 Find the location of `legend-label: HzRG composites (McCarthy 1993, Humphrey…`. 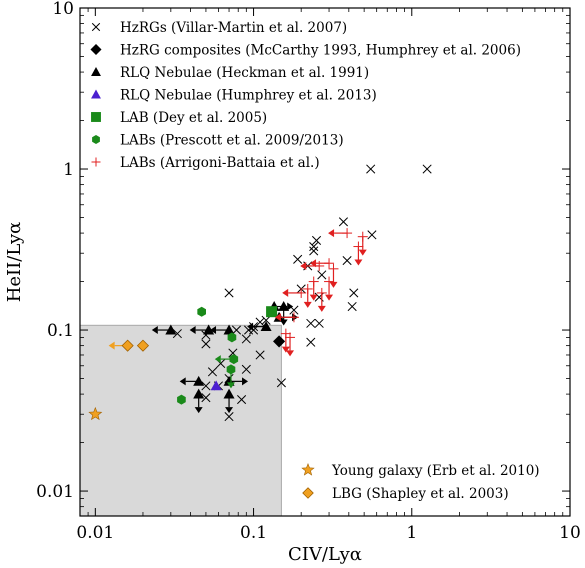

legend-label: HzRG composites (McCarthy 1993, Humphrey… is located at coordinates (320, 51).